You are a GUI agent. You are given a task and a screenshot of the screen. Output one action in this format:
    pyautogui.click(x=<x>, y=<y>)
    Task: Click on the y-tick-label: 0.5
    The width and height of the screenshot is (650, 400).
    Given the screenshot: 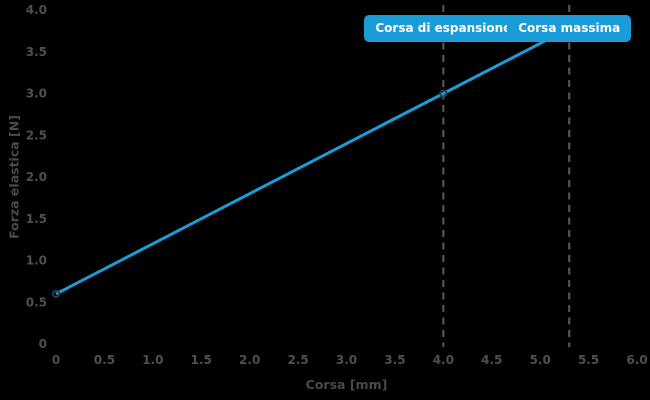 What is the action you would take?
    pyautogui.click(x=36, y=302)
    